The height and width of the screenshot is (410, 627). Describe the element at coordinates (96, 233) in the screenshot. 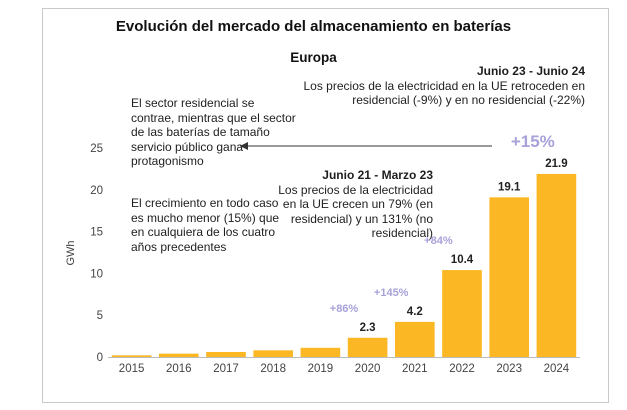

I see `y-tick-label: 15` at that location.